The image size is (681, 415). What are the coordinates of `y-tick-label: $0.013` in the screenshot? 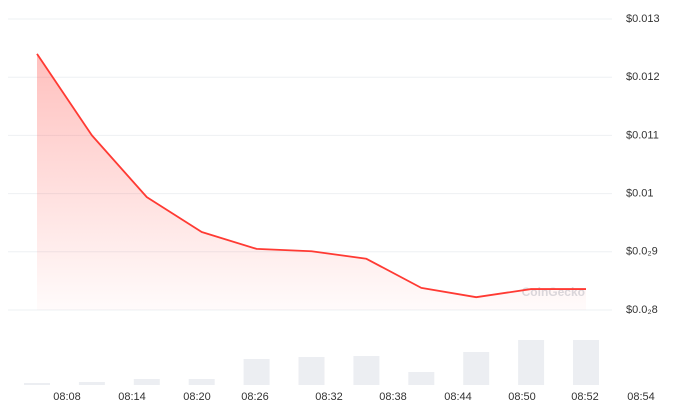 It's located at (643, 19).